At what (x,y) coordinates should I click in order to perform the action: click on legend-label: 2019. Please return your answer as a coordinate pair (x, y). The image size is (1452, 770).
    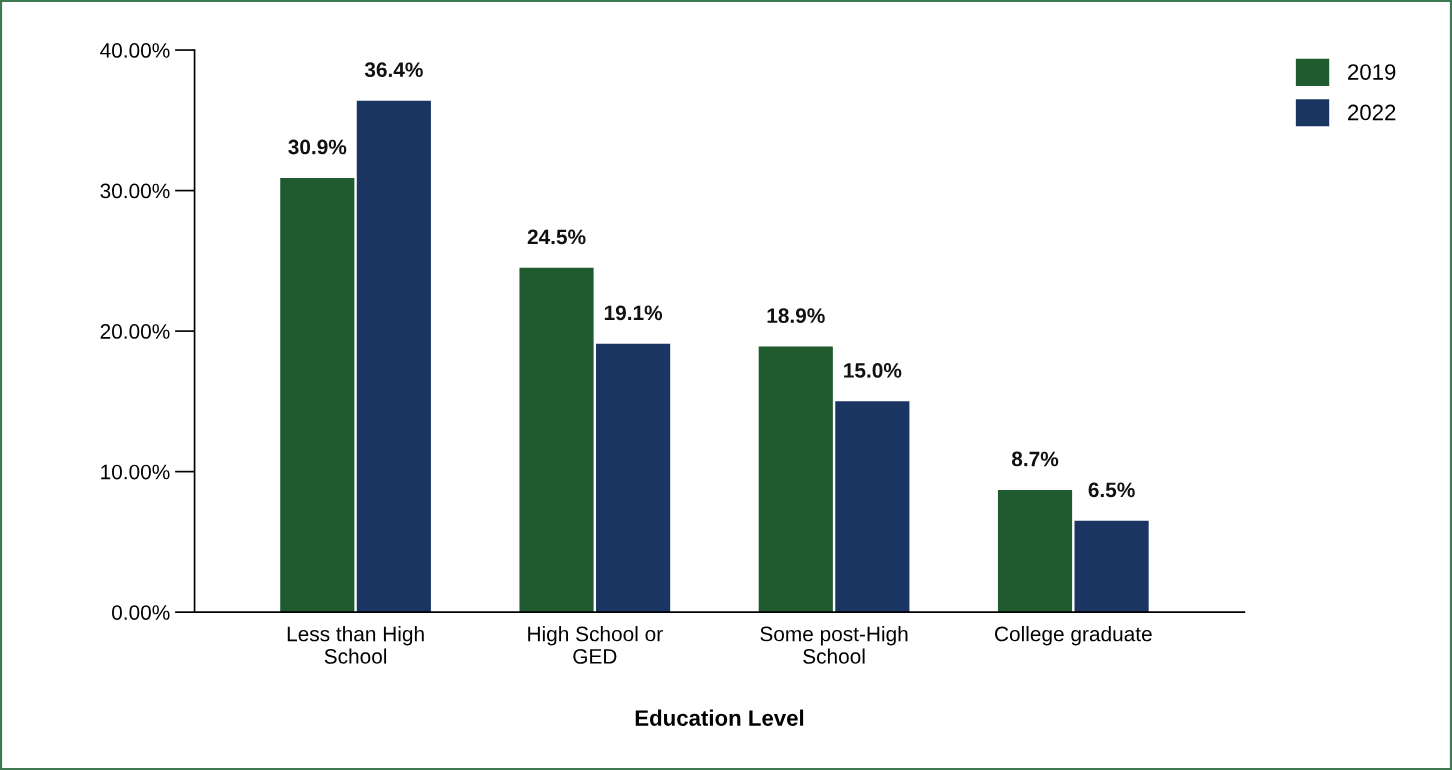
    Looking at the image, I should click on (1372, 72).